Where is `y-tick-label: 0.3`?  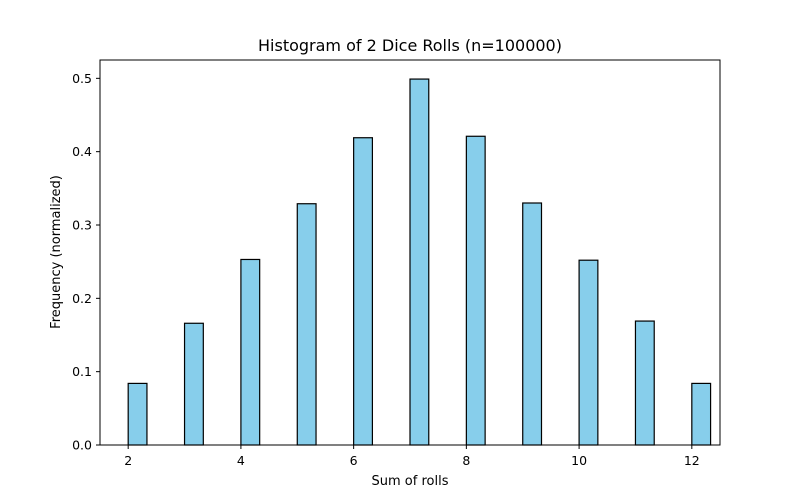
y-tick-label: 0.3 is located at coordinates (82, 225).